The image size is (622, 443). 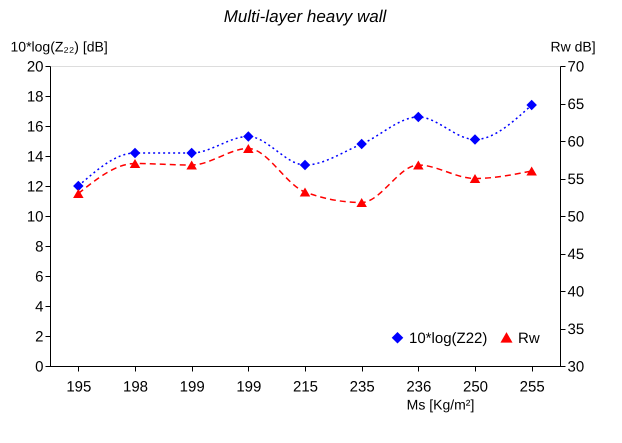 What do you see at coordinates (135, 387) in the screenshot?
I see `x-tick-label: 198` at bounding box center [135, 387].